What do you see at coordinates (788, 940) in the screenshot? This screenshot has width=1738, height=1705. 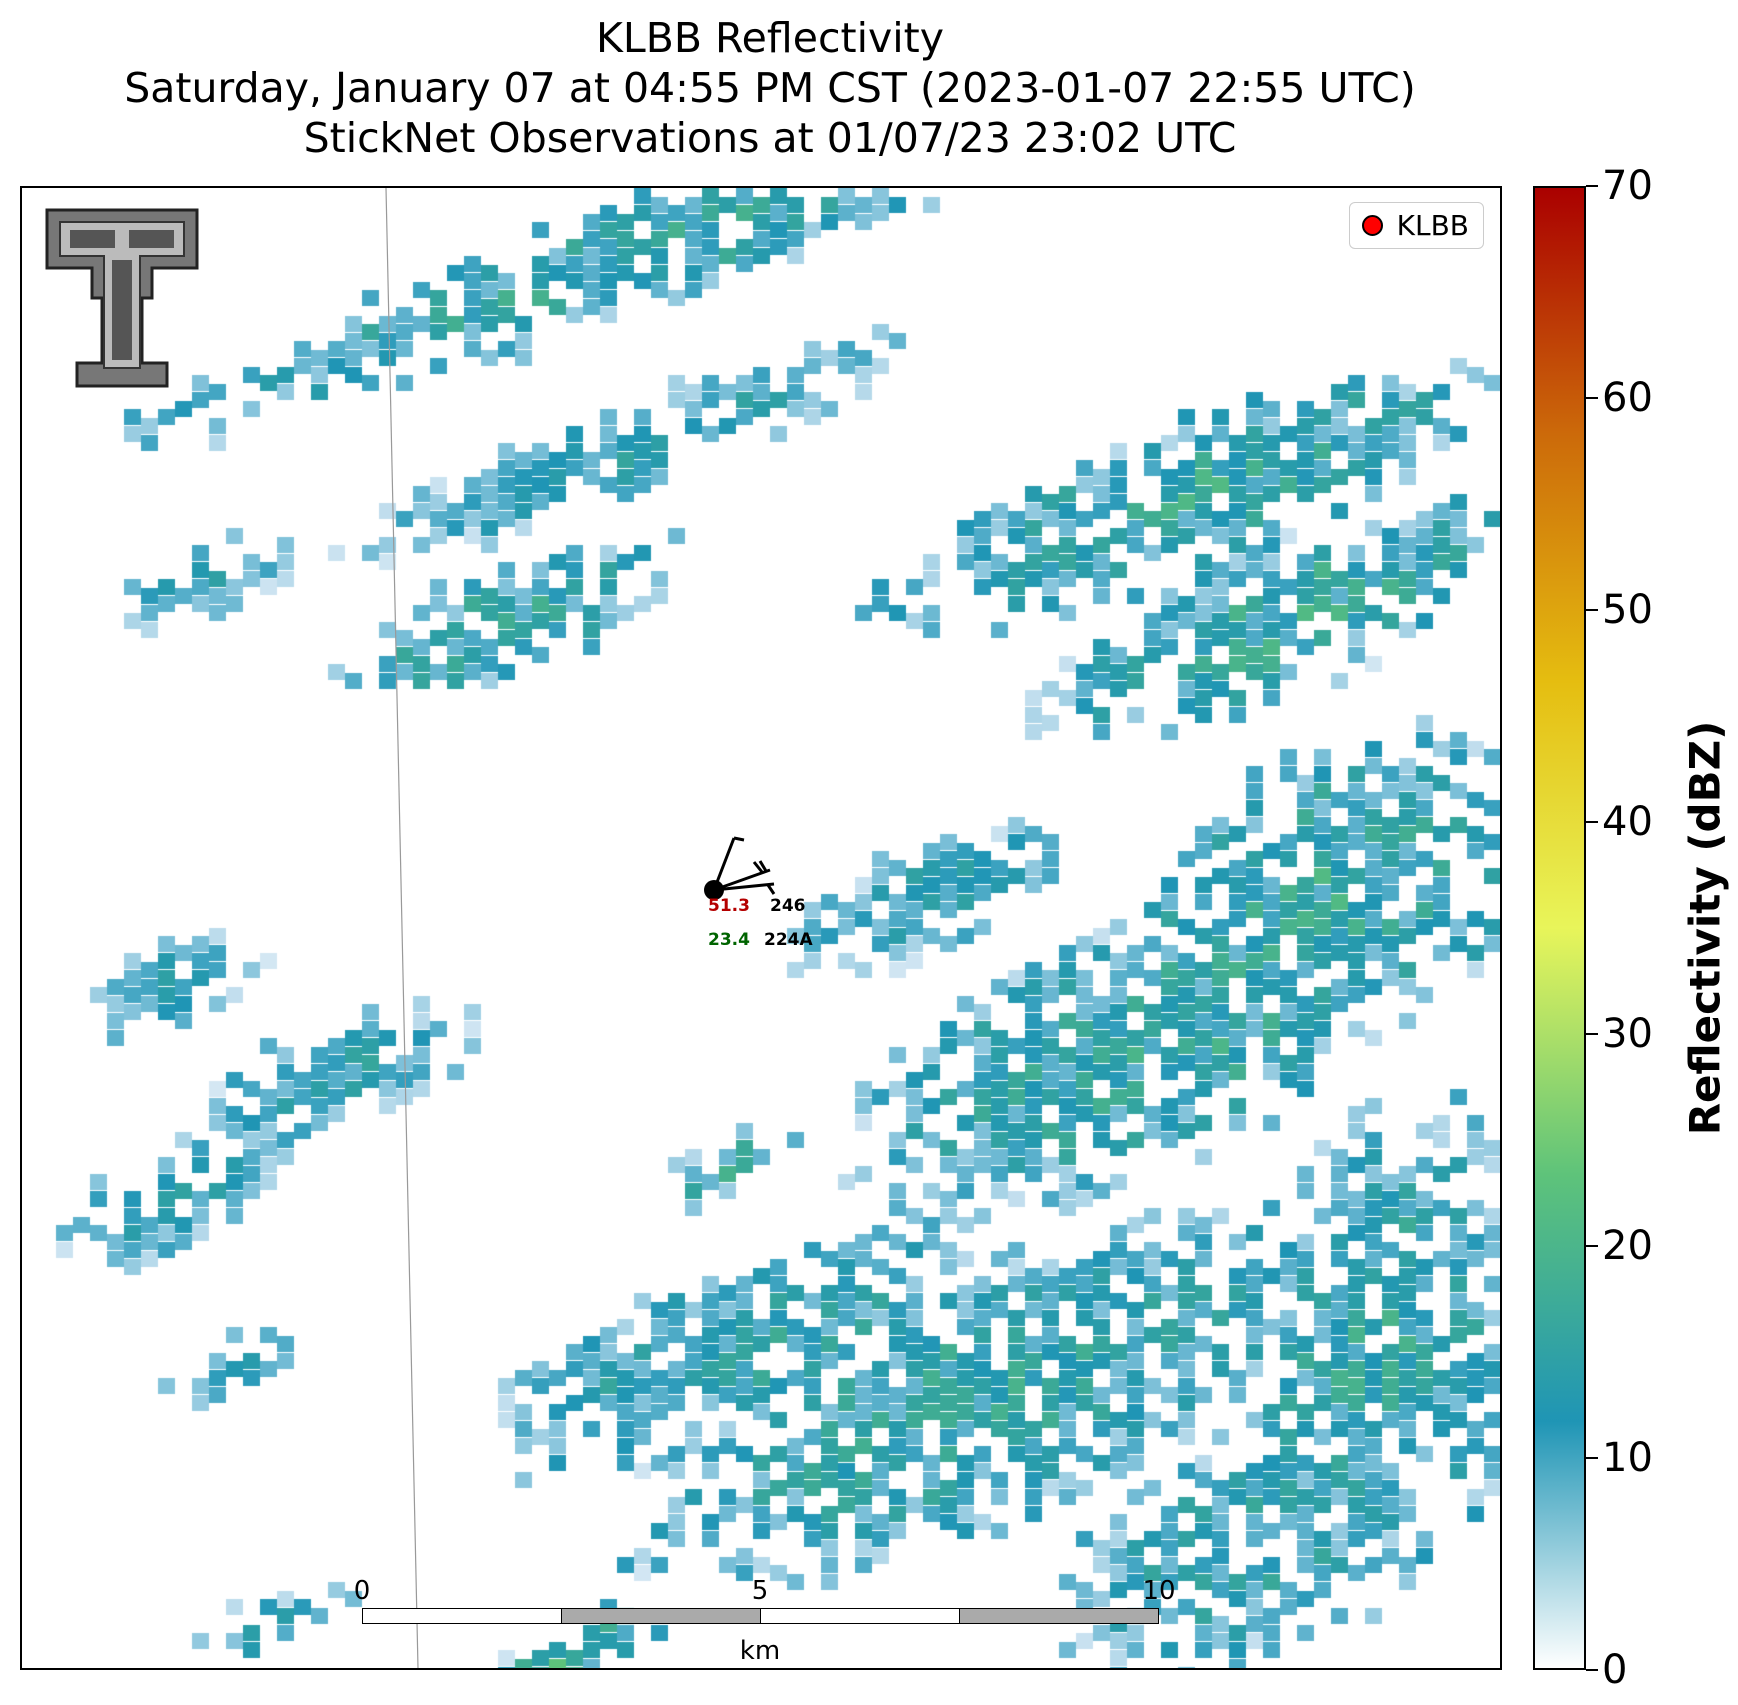 I see `station-id-bottom: 224A` at bounding box center [788, 940].